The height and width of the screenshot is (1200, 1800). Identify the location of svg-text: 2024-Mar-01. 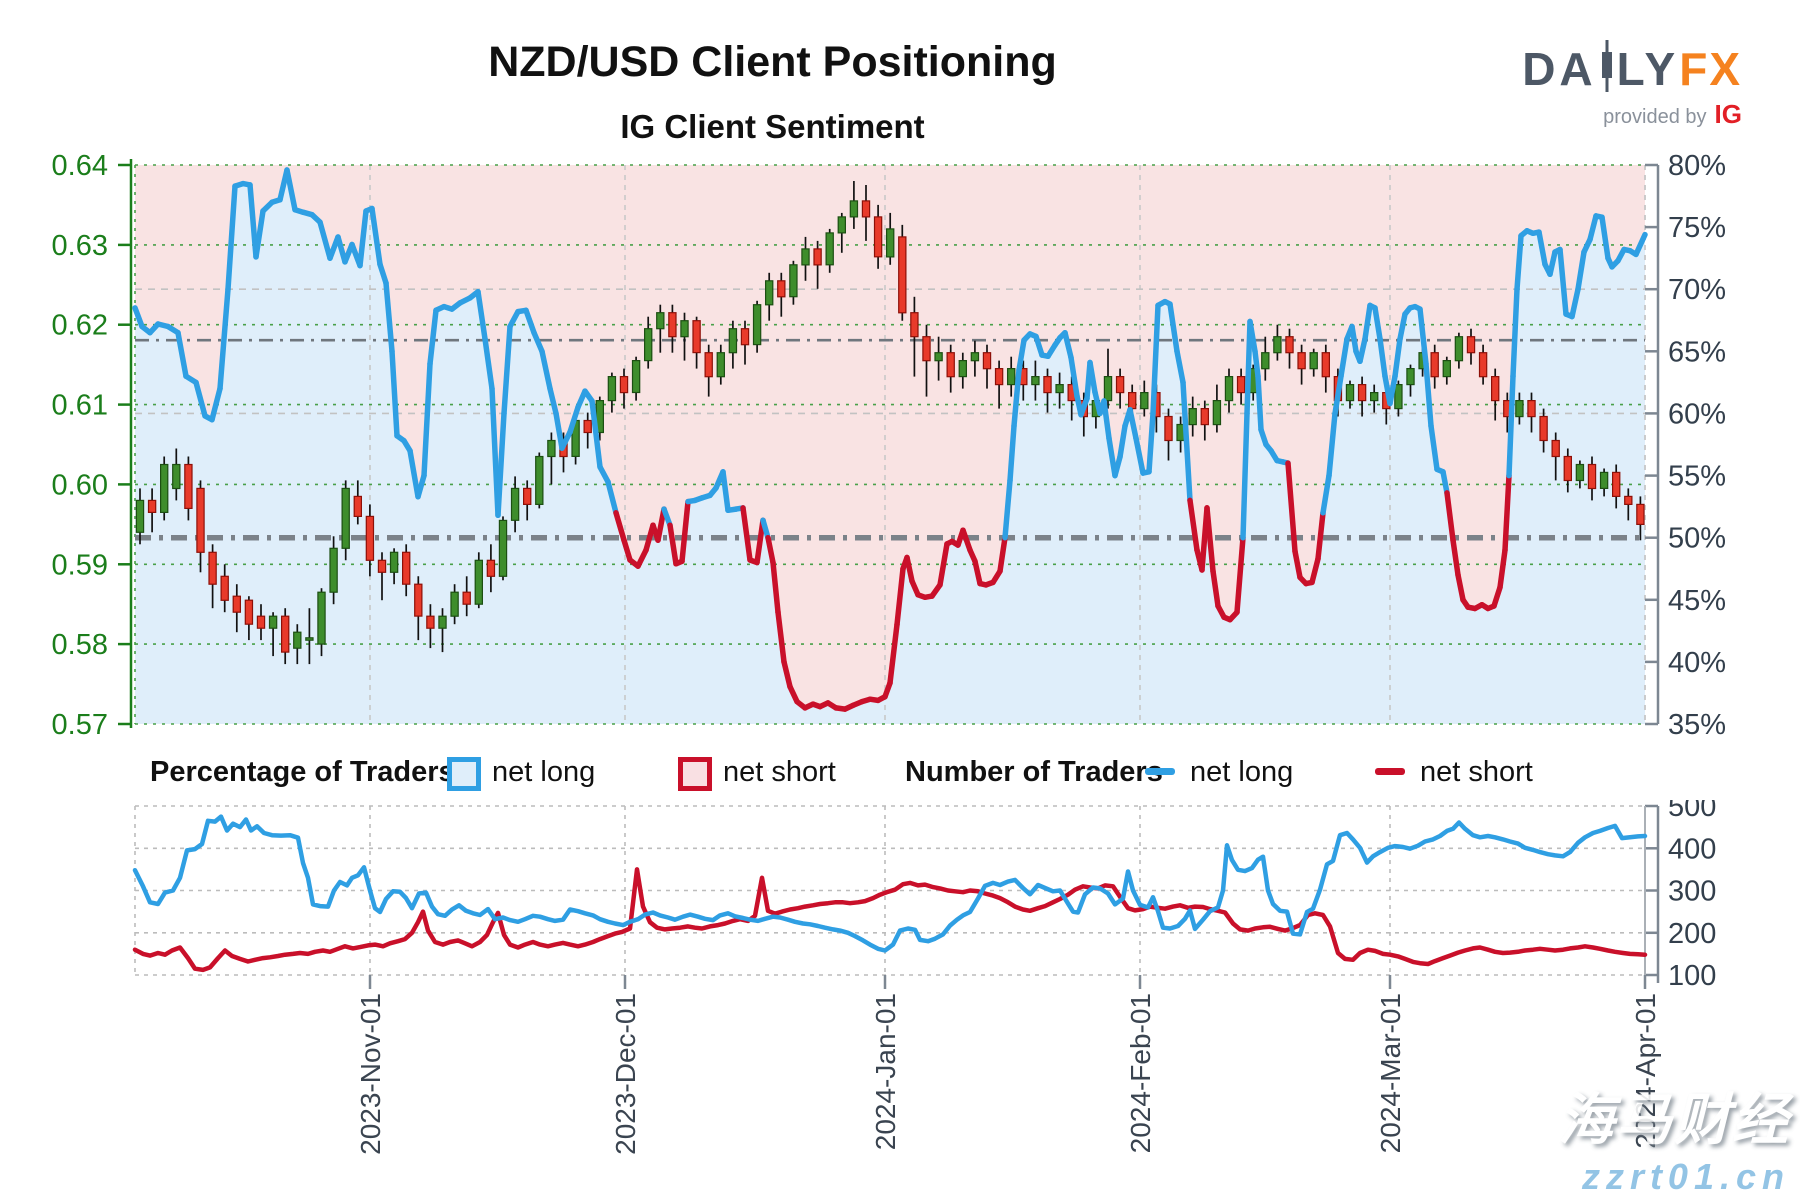
(1390, 1073).